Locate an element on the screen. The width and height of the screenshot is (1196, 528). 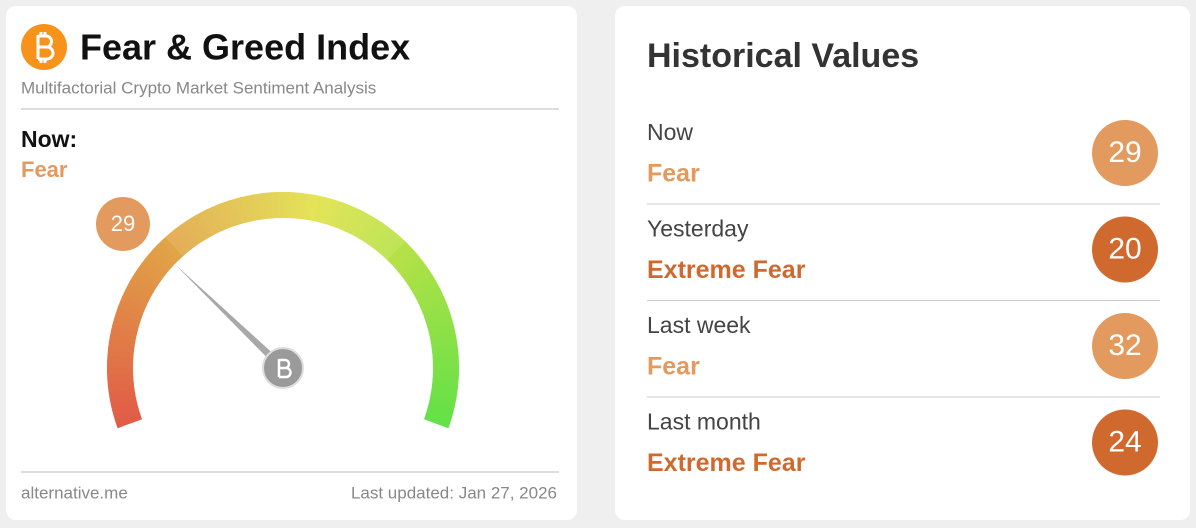
now-classification: Fear is located at coordinates (44, 169).